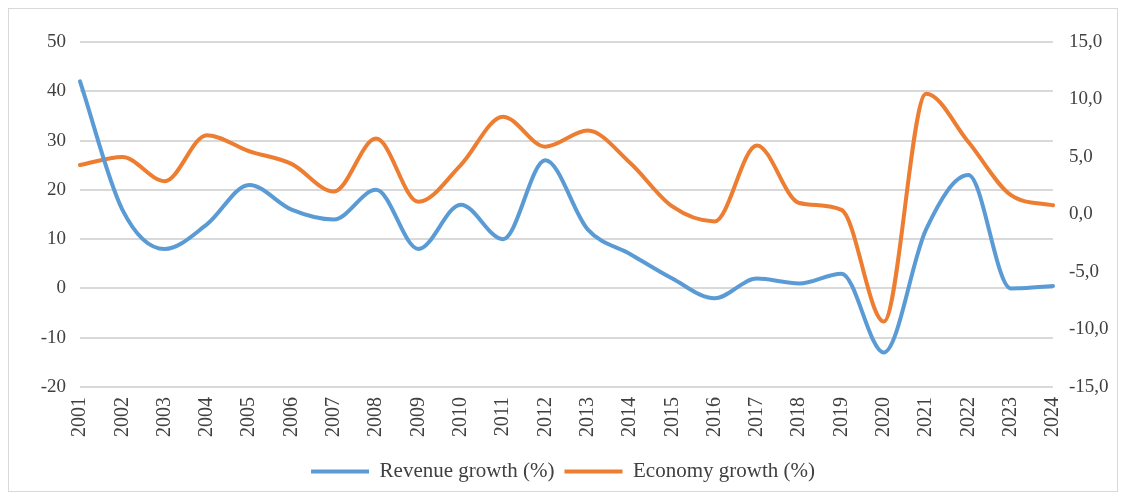 This screenshot has width=1126, height=498. What do you see at coordinates (56, 139) in the screenshot?
I see `y-tick-label: 30` at bounding box center [56, 139].